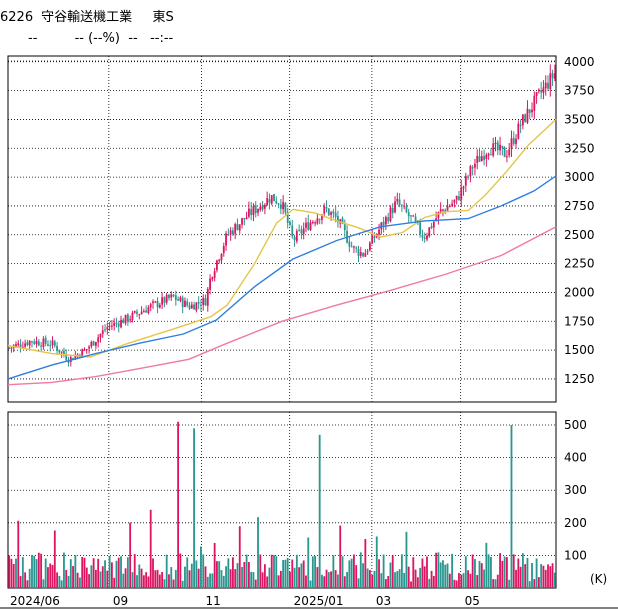  I want to click on volume-tick-label: 500, so click(575, 425).